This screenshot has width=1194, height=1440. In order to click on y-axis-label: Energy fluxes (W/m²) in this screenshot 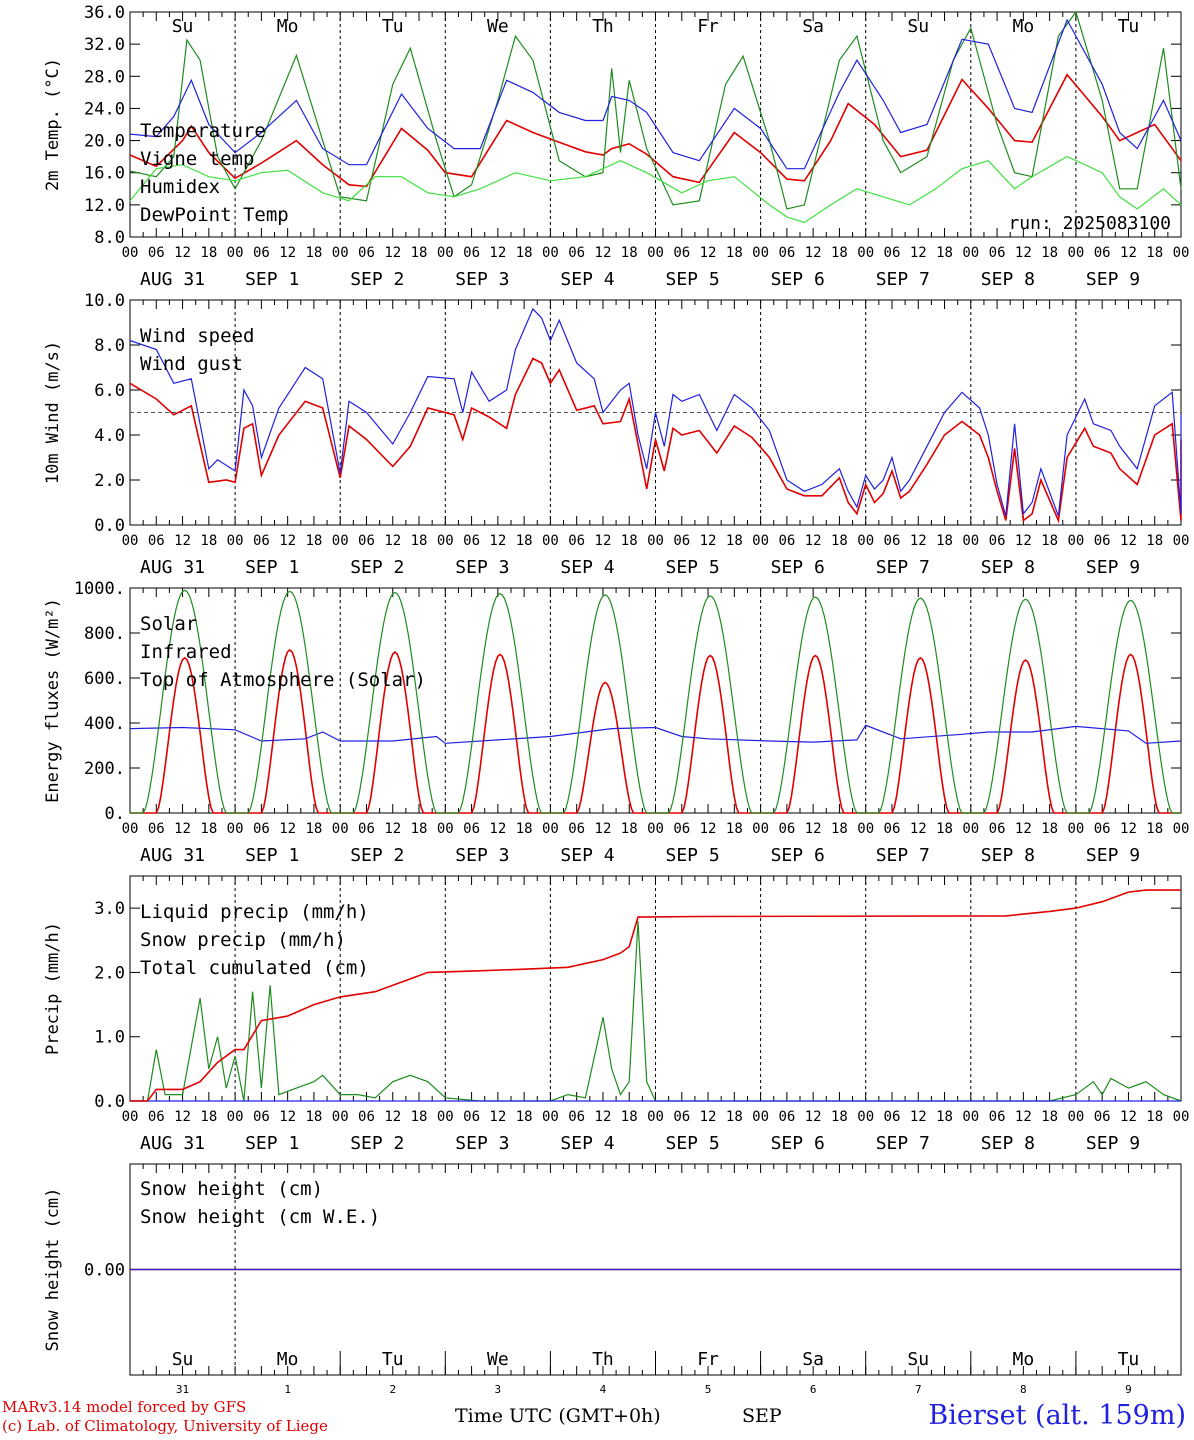, I will do `click(53, 700)`.